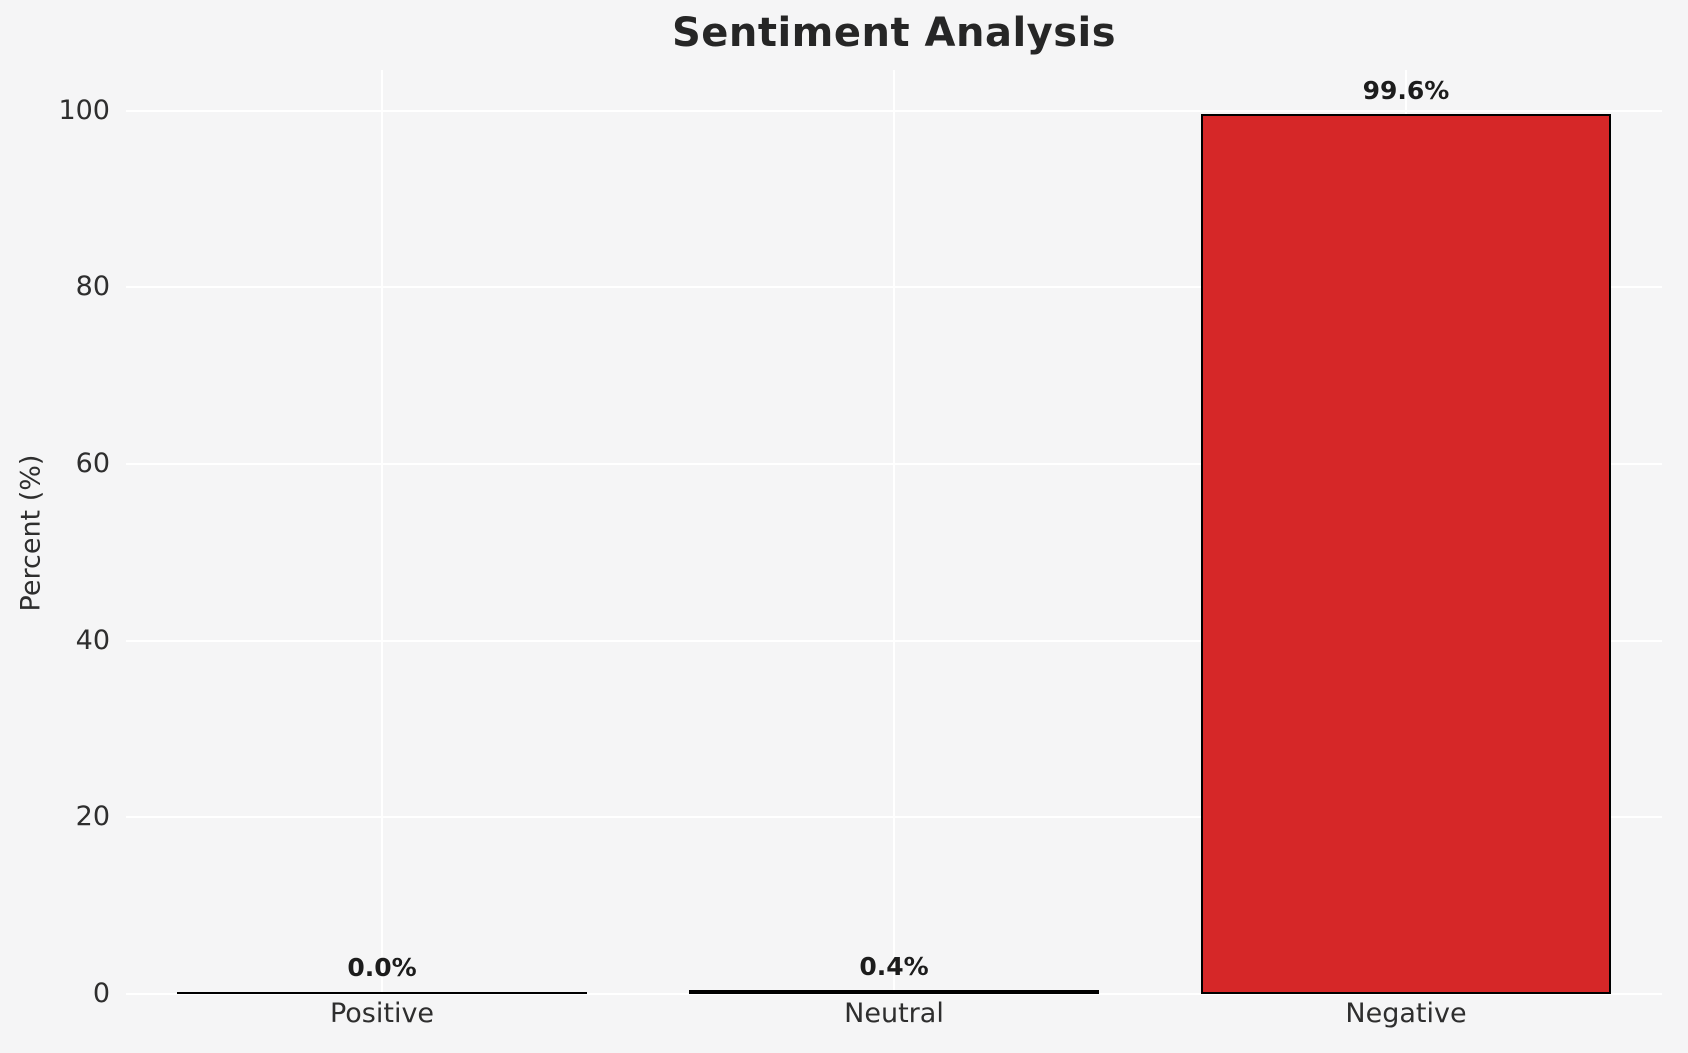 The width and height of the screenshot is (1688, 1053). Describe the element at coordinates (92, 287) in the screenshot. I see `y-tick-label-80: 80` at that location.